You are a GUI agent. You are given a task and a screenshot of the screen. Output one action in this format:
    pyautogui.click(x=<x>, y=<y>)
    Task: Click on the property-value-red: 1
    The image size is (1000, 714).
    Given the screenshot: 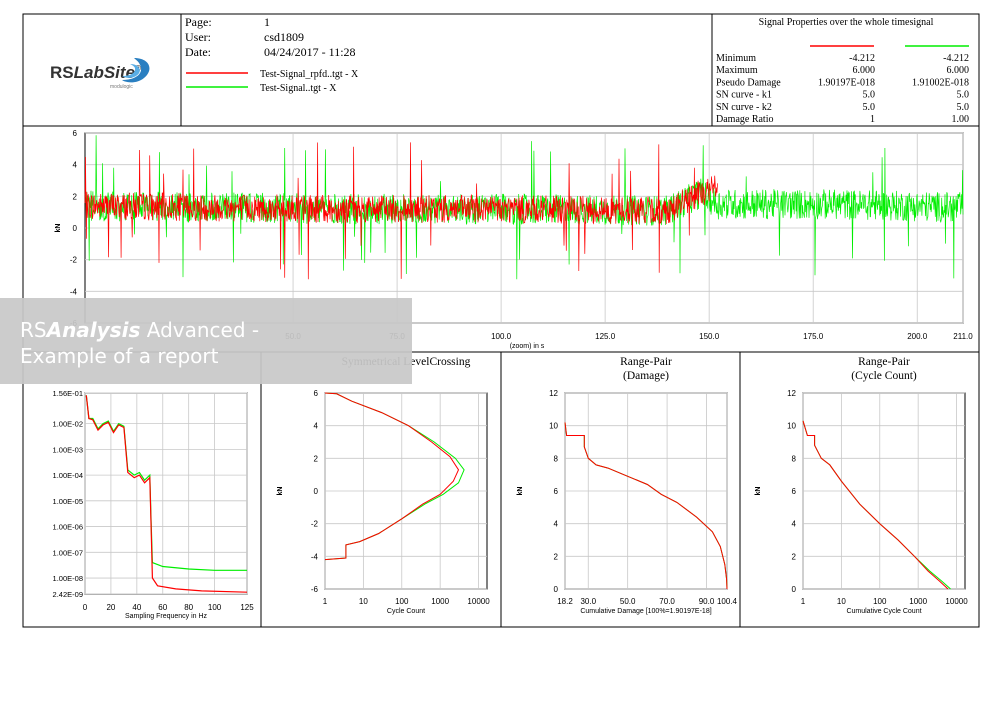 What is the action you would take?
    pyautogui.click(x=872, y=119)
    